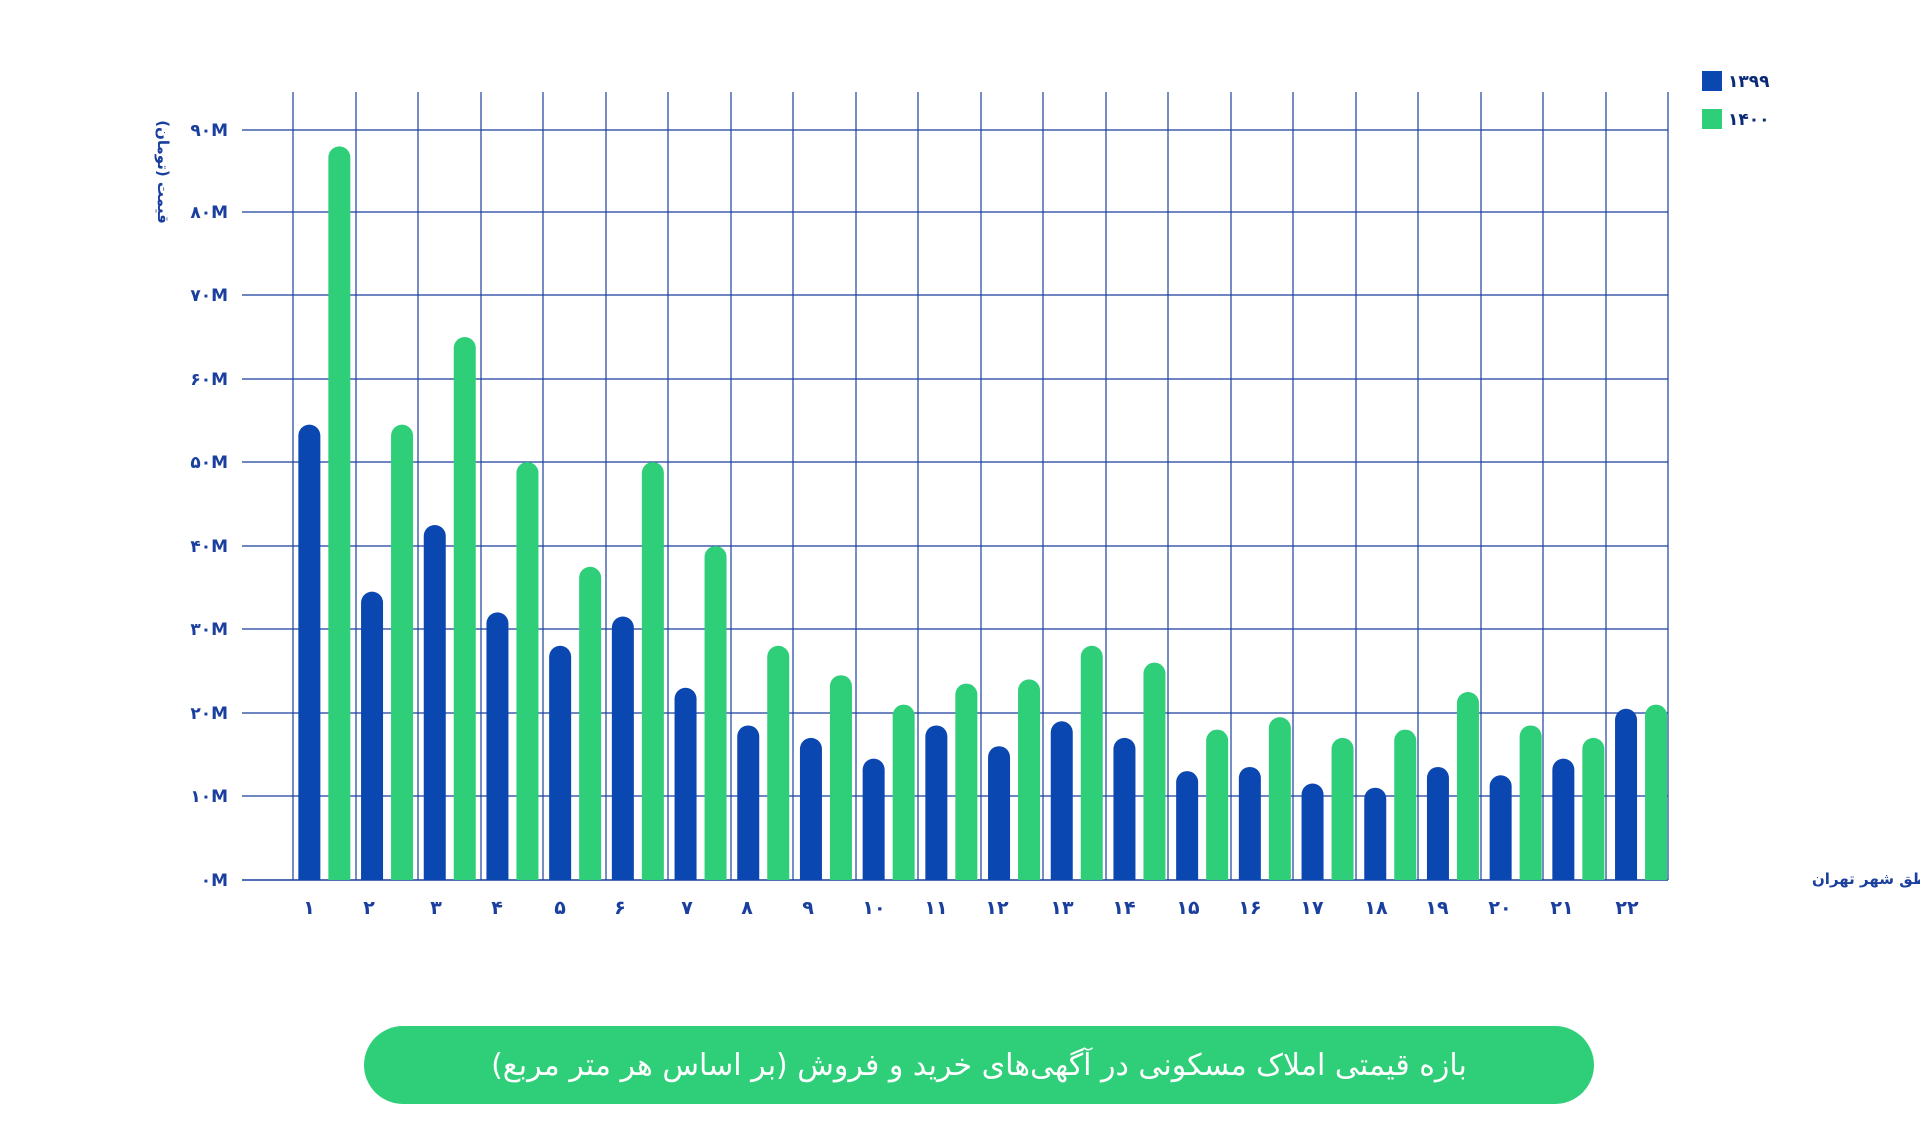  I want to click on legend: ۱۳۹۹ ۱۴۰۰, so click(1736, 100).